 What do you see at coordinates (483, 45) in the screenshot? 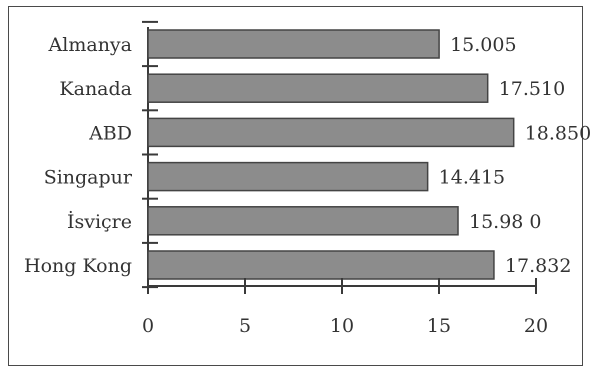
I see `data-label: 15.005` at bounding box center [483, 45].